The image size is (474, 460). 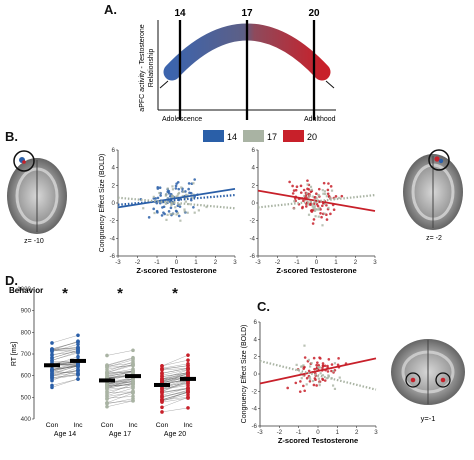 What do you see at coordinates (437, 159) in the screenshot?
I see `roi-blob` at bounding box center [437, 159].